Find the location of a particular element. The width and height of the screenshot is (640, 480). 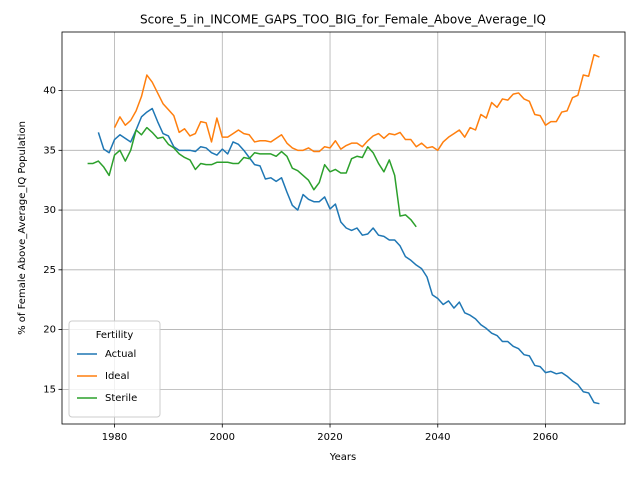

y-tick-label: 40 is located at coordinates (49, 91).